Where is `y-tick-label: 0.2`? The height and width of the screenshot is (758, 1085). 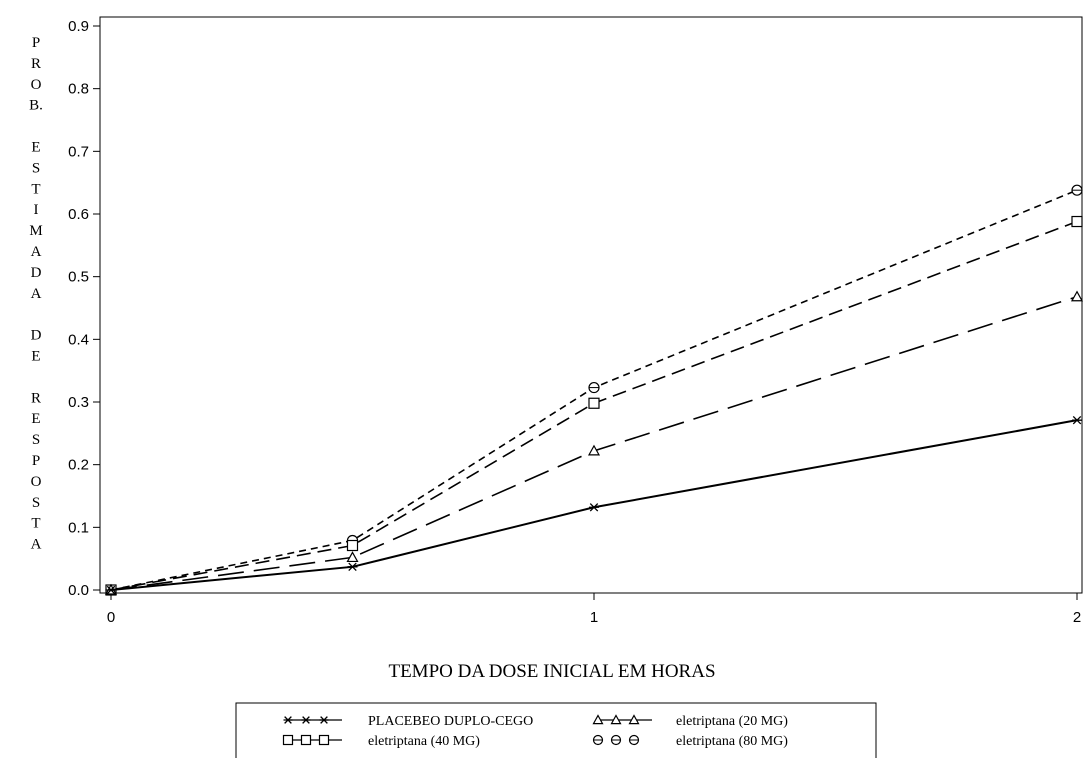 y-tick-label: 0.2 is located at coordinates (78, 465).